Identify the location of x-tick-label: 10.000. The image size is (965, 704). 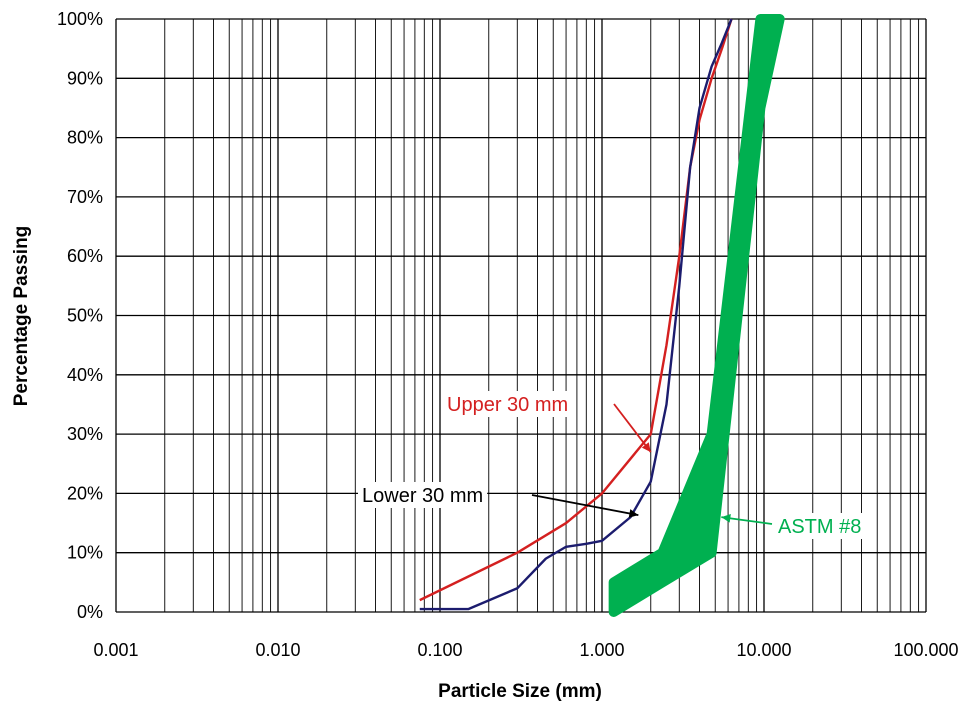
(763, 650).